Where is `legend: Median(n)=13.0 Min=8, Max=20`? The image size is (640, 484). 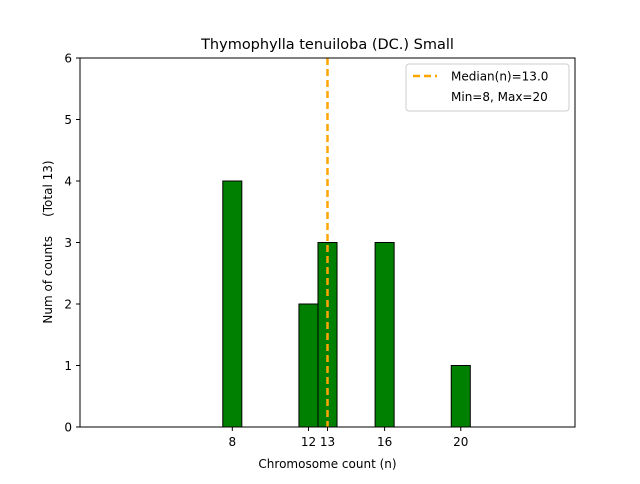 legend: Median(n)=13.0 Min=8, Max=20 is located at coordinates (487, 87).